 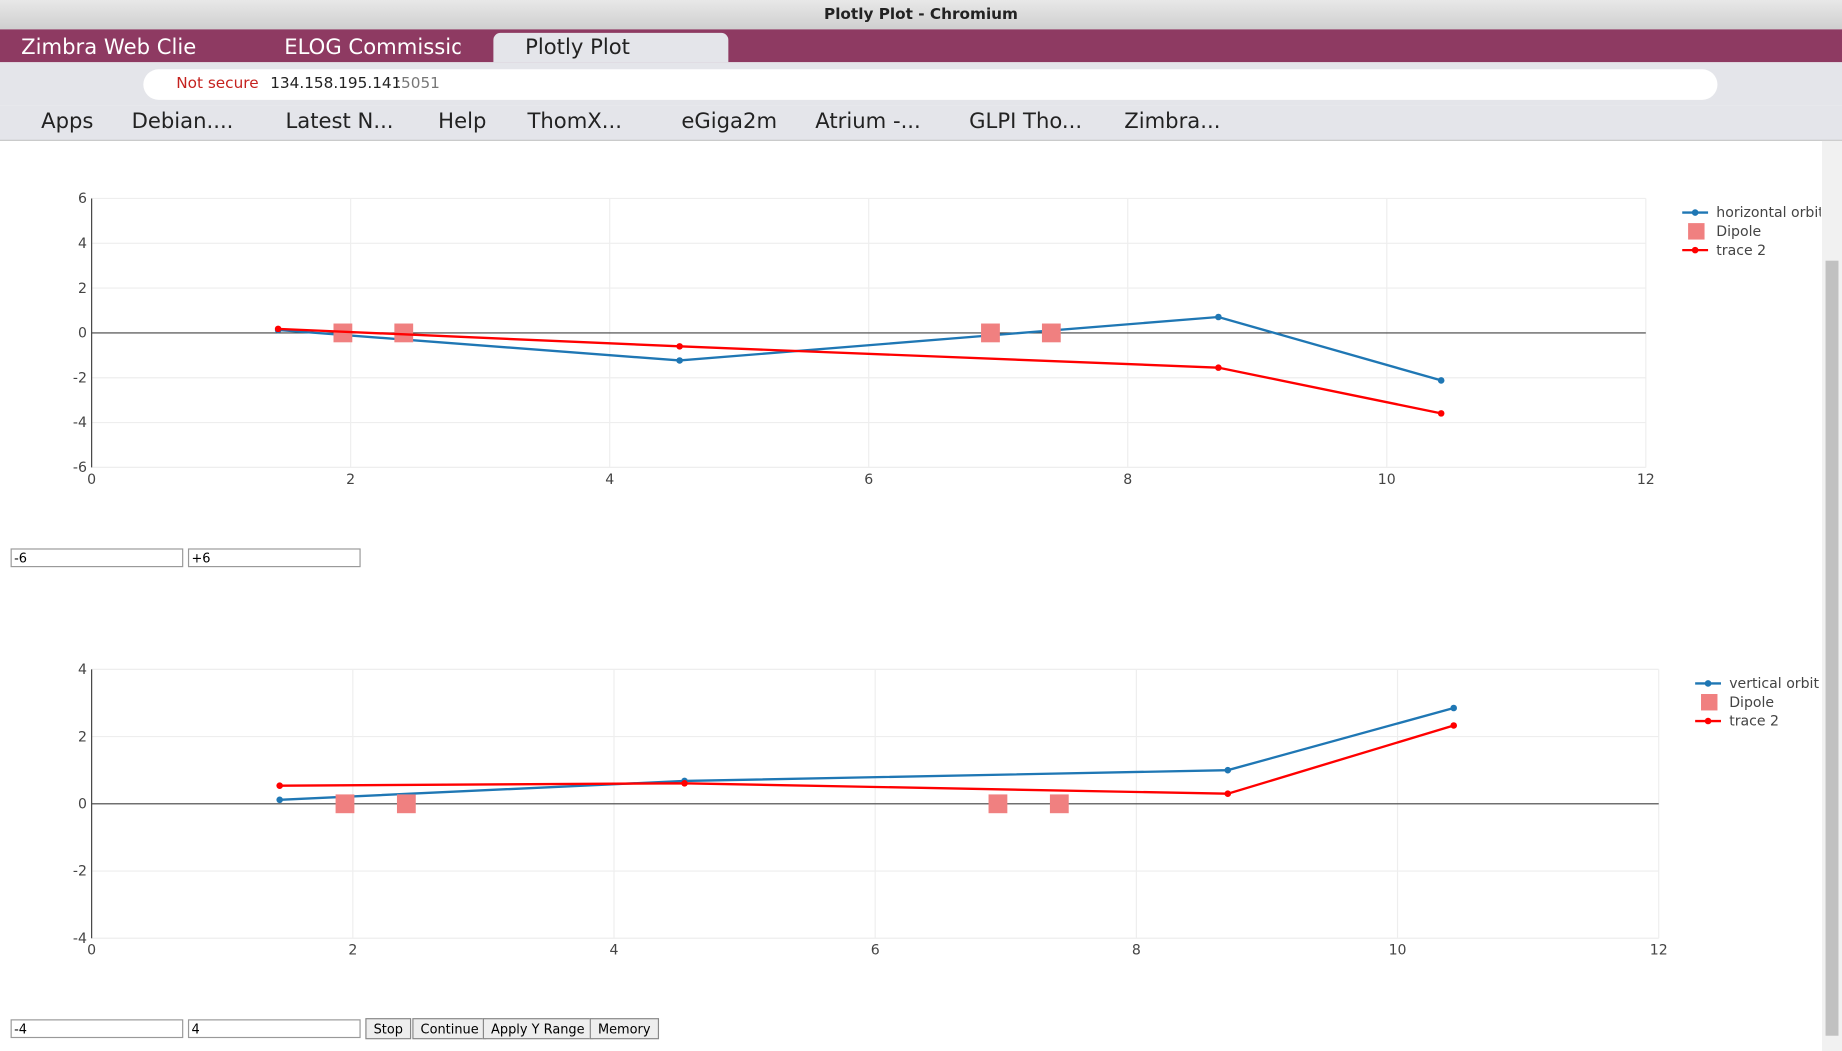 I want to click on tab: Zimbra Web Clie, so click(x=109, y=47).